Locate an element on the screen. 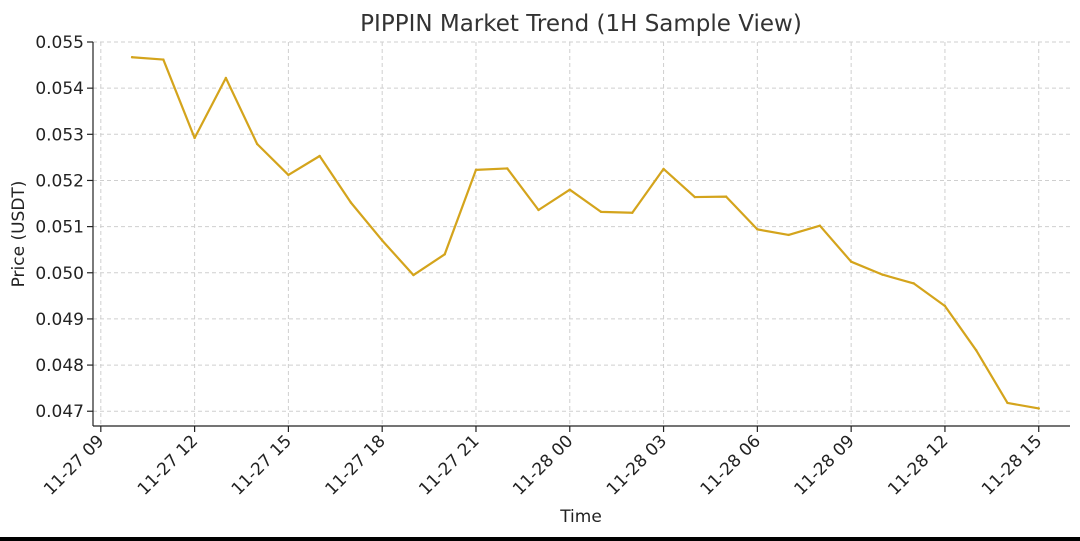 This screenshot has height=541, width=1080. x-tick-label: 11-27 12 is located at coordinates (168, 465).